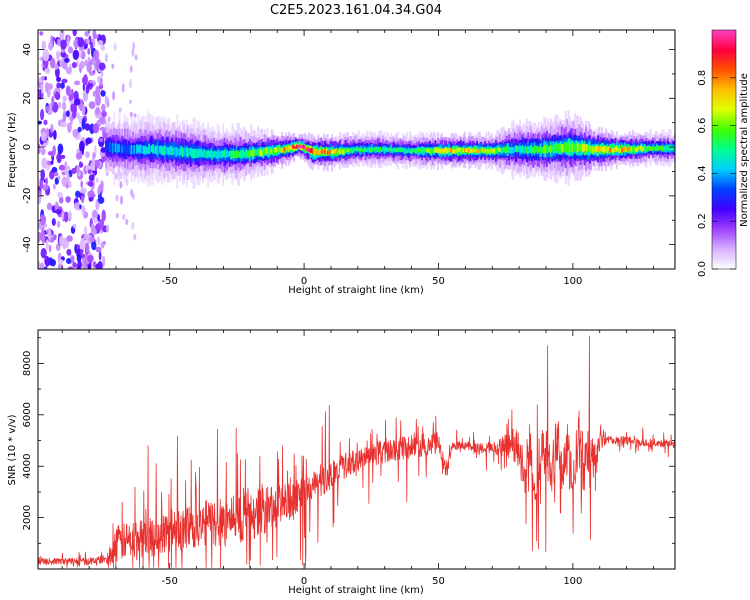 This screenshot has height=600, width=750. What do you see at coordinates (27, 196) in the screenshot?
I see `y-tick-label: -20` at bounding box center [27, 196].